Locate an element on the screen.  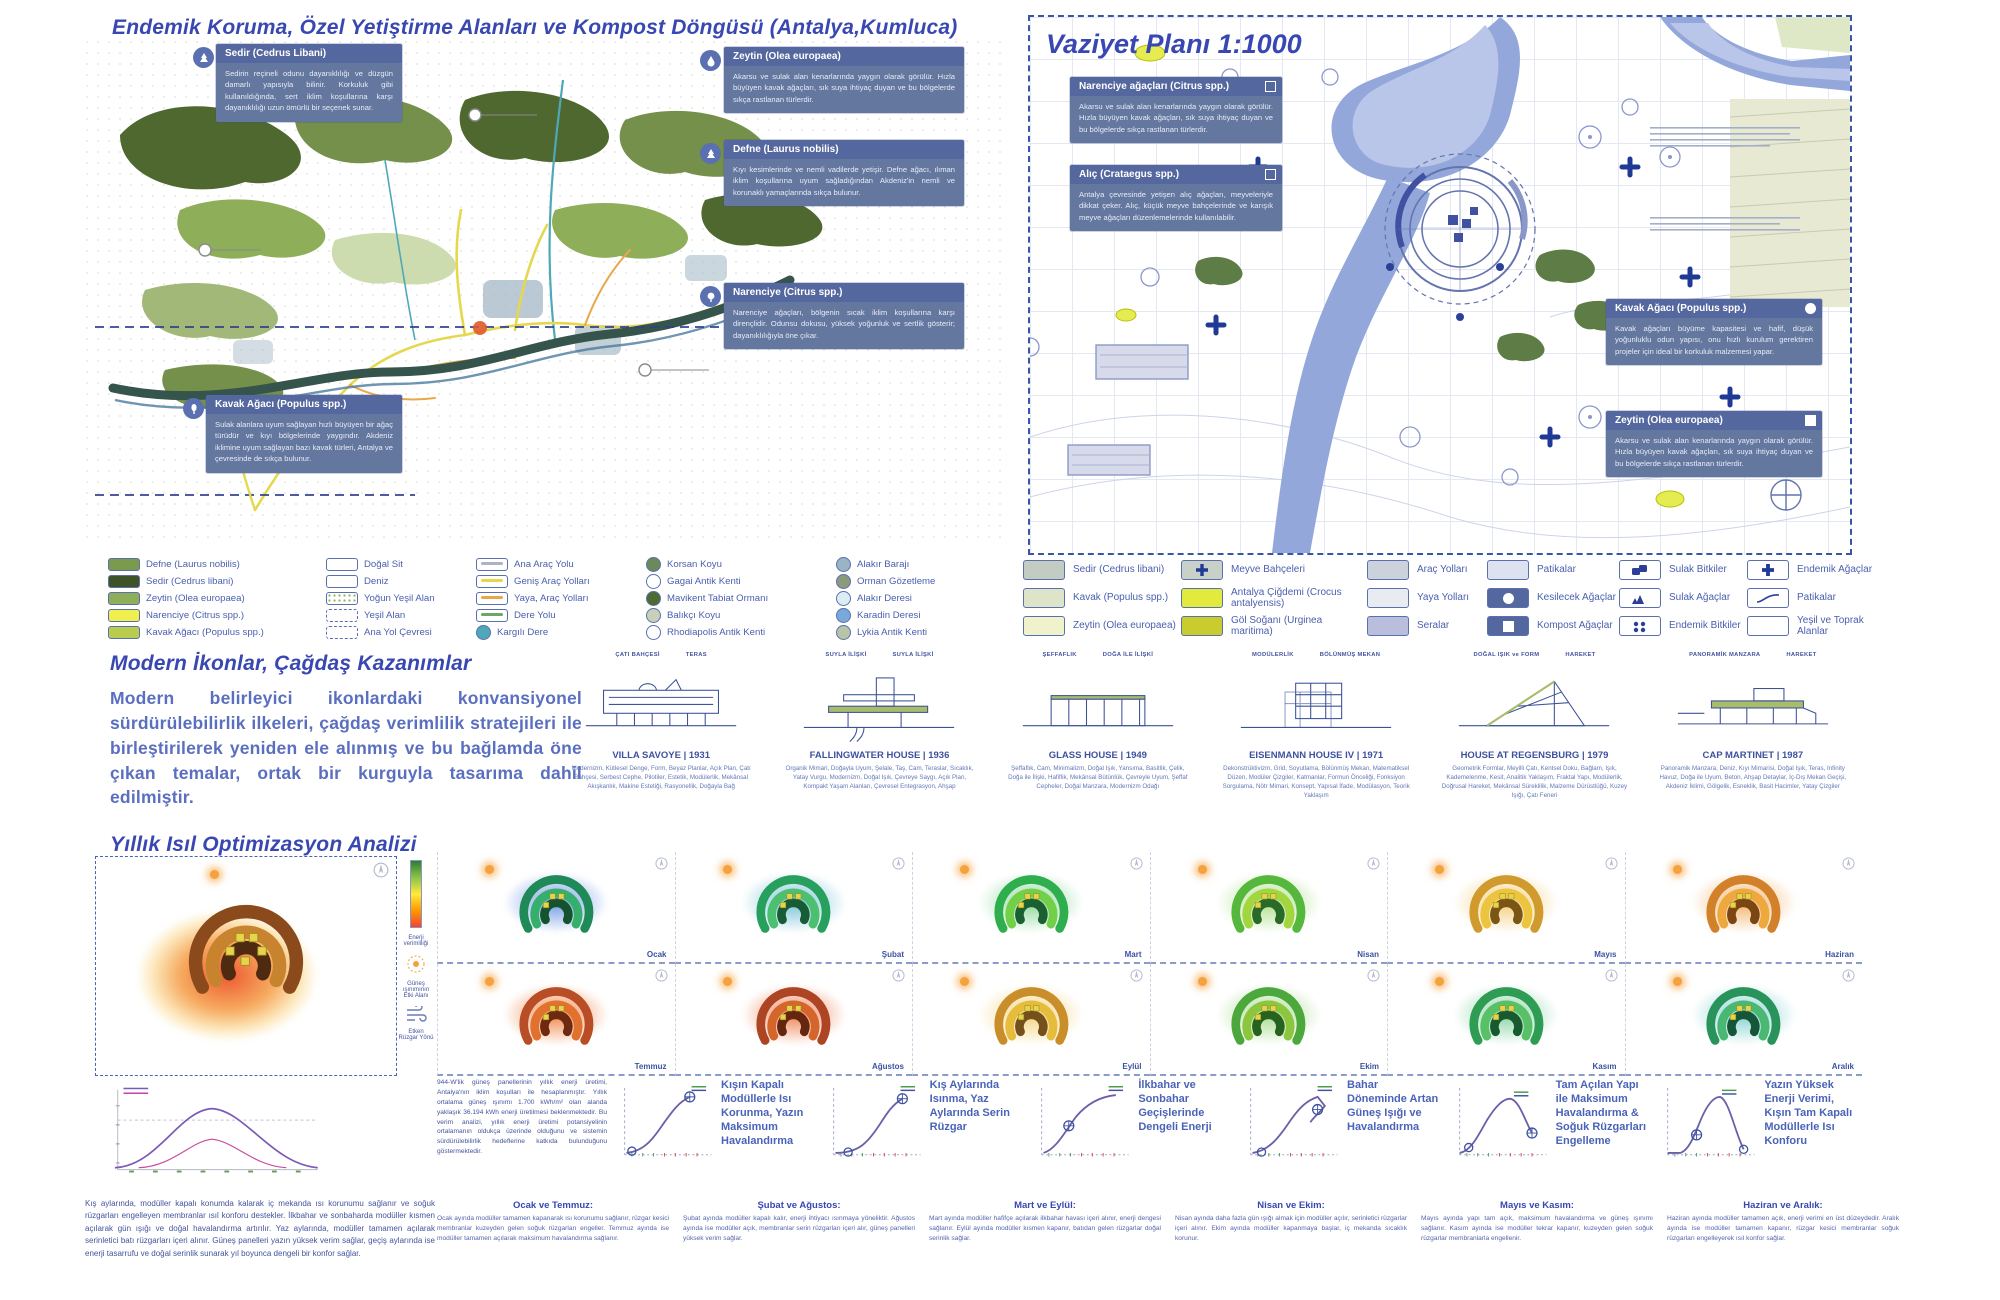
building-name: CAP MARTINET | 1987 is located at coordinates (1753, 755).